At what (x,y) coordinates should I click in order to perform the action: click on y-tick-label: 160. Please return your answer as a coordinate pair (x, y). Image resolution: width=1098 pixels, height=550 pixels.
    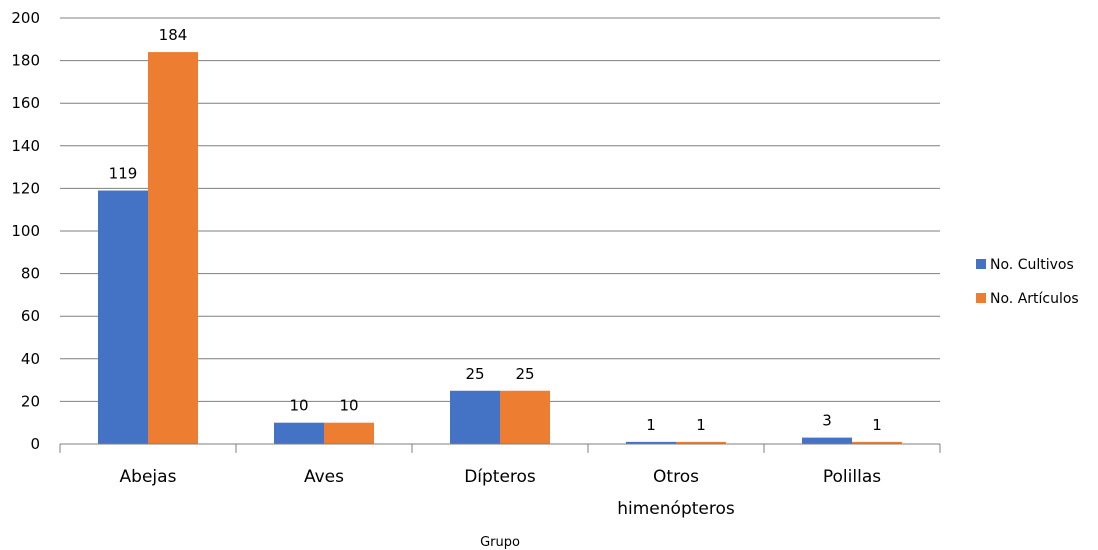
    Looking at the image, I should click on (25, 103).